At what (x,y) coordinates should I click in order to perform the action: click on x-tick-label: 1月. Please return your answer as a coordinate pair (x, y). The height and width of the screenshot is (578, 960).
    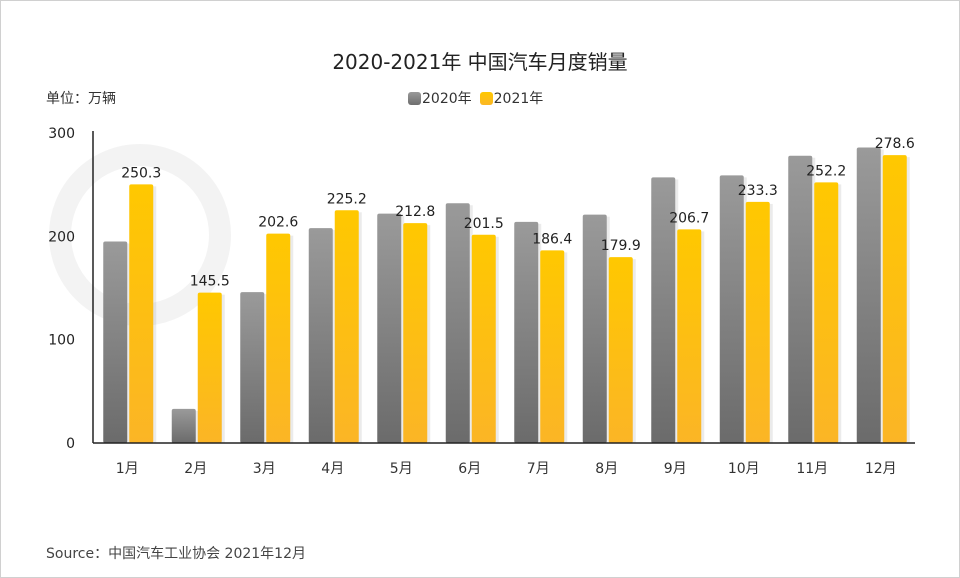
    Looking at the image, I should click on (127, 469).